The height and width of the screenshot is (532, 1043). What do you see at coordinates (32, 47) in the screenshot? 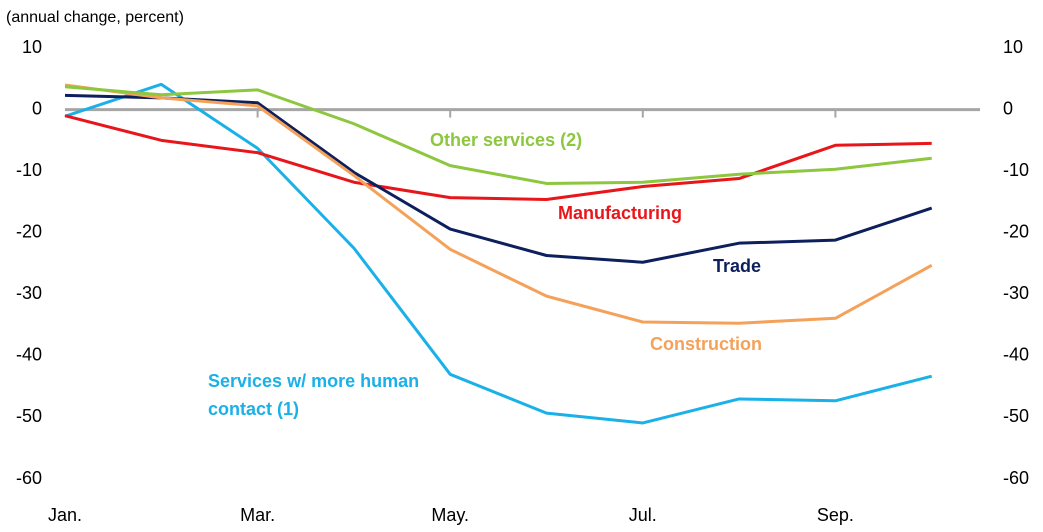
I see `y-tick-label: 10` at bounding box center [32, 47].